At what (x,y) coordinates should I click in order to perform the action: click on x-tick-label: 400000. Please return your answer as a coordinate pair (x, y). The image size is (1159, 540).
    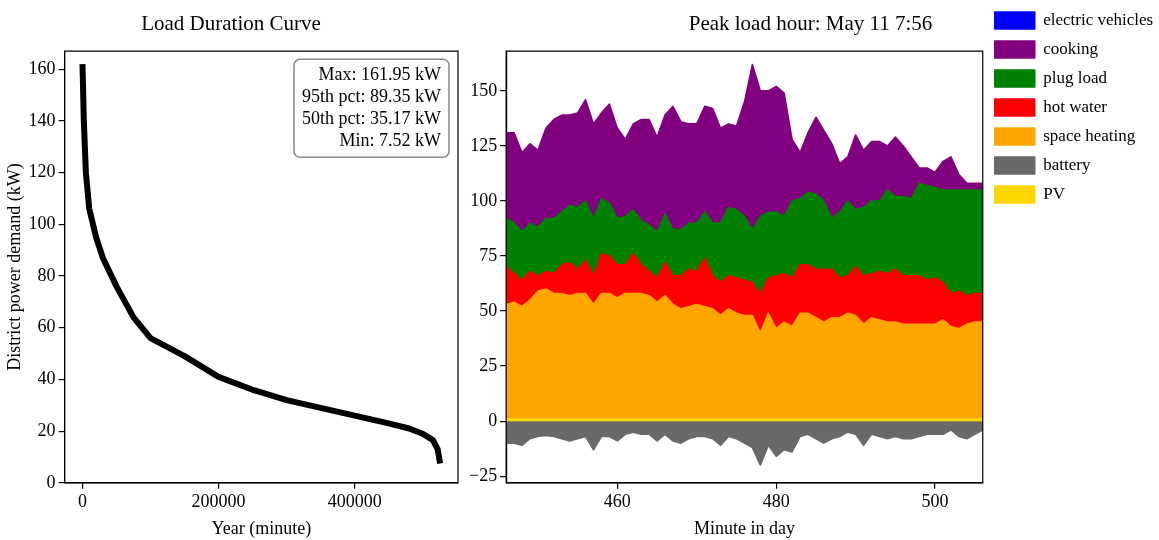
    Looking at the image, I should click on (354, 501).